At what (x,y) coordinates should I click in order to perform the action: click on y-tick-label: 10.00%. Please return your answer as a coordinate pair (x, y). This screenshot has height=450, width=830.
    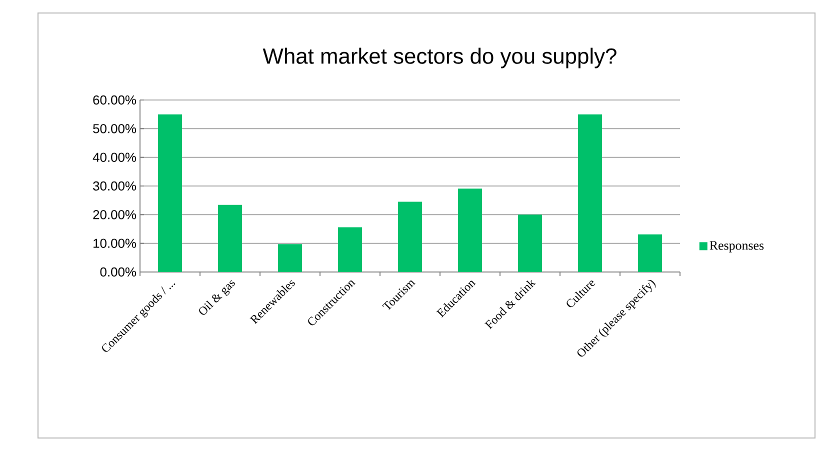
    Looking at the image, I should click on (115, 243).